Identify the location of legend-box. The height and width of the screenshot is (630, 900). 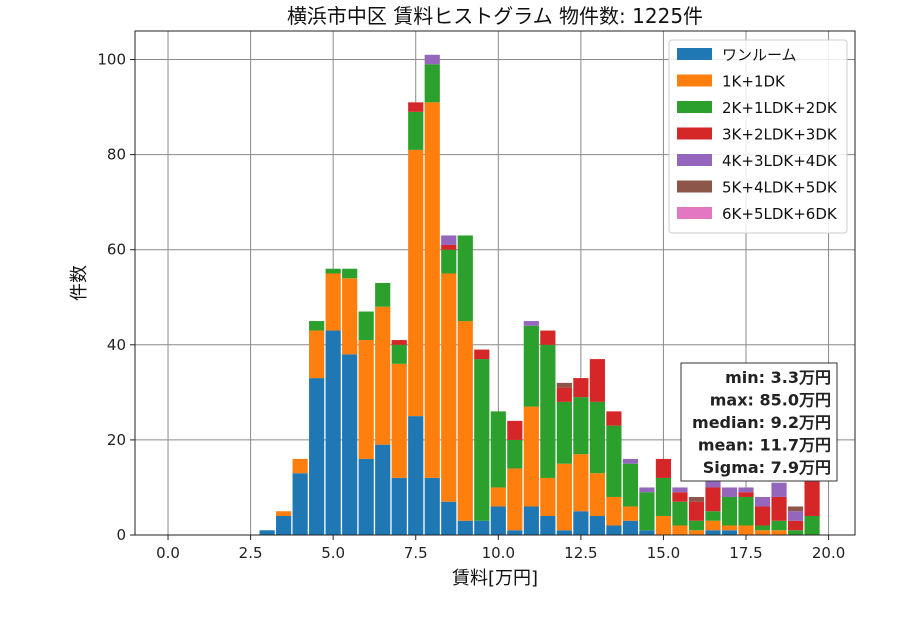
(758, 136).